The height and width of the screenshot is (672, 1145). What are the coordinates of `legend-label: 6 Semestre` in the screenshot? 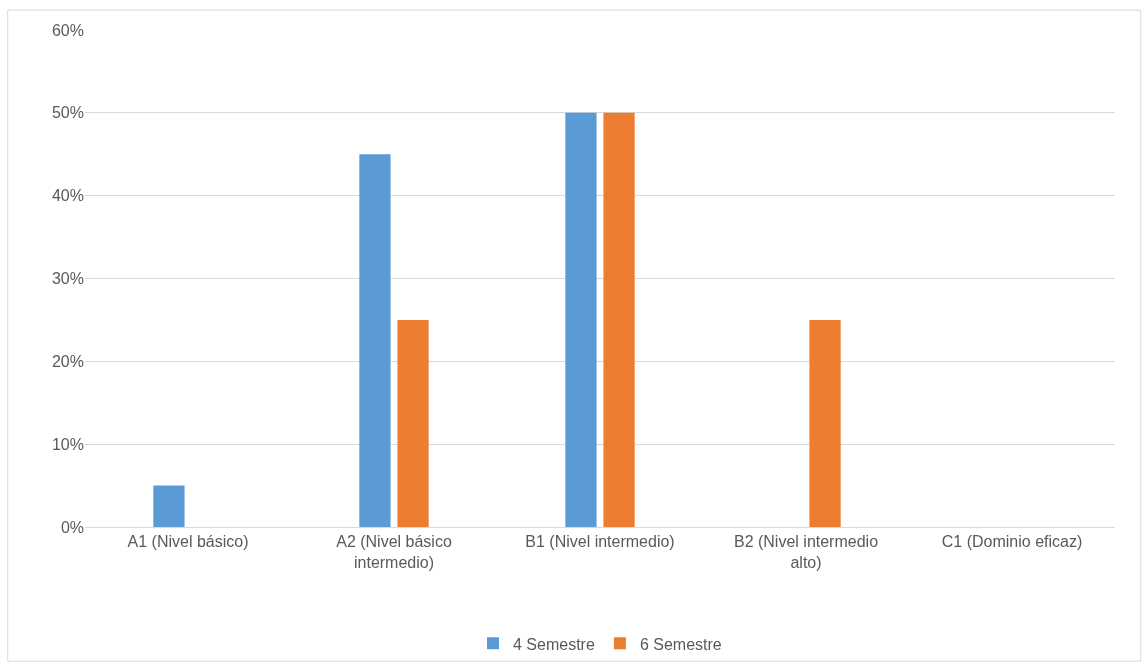 It's located at (680, 644).